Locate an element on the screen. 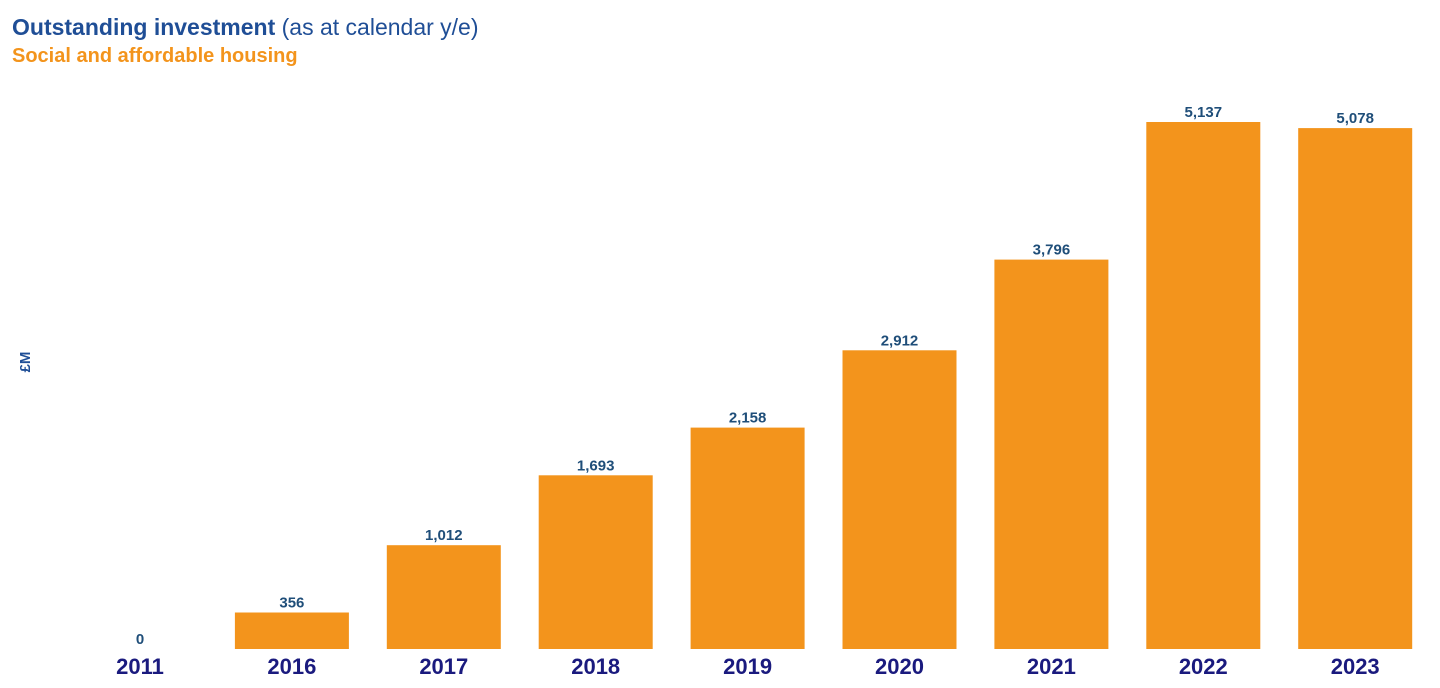  x-axis-tick-labels: 2011 2016 2017 2018 2019 2020 2021 2022 2023 is located at coordinates (748, 666).